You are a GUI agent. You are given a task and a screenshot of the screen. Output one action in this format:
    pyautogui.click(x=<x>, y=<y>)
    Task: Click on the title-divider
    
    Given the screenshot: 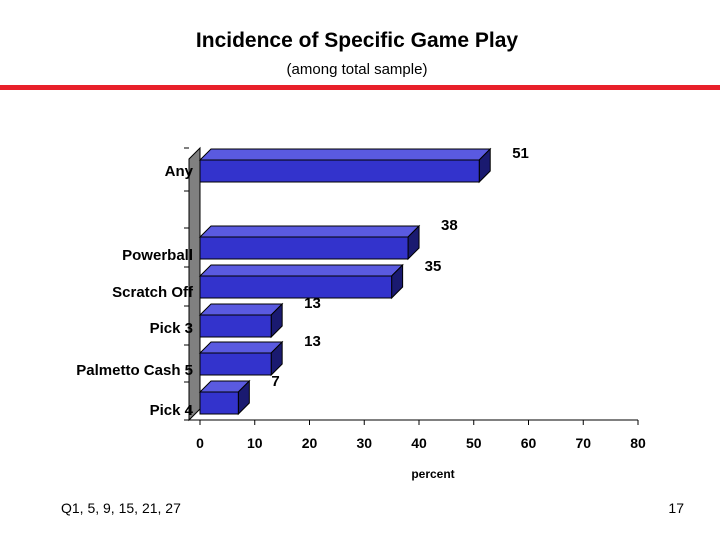 What is the action you would take?
    pyautogui.click(x=360, y=87)
    